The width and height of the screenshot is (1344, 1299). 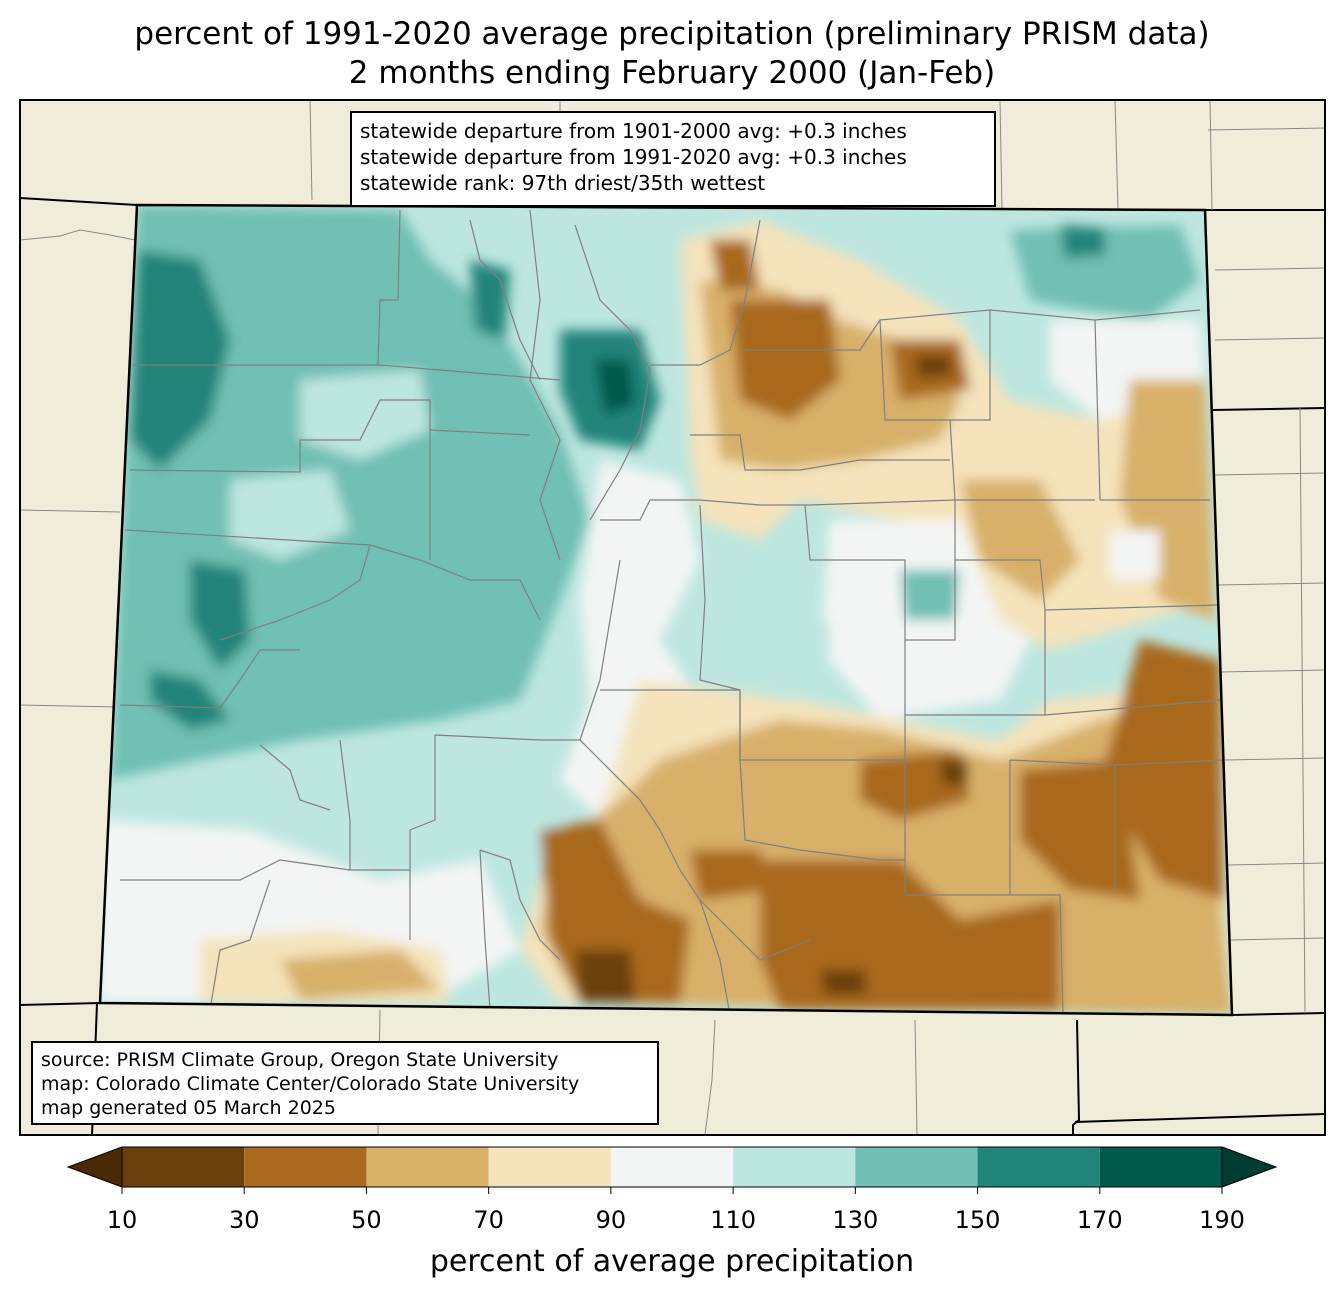 I want to click on map-title-line-2: 2 months ending February 2000 (Jan-Feb), so click(x=672, y=73).